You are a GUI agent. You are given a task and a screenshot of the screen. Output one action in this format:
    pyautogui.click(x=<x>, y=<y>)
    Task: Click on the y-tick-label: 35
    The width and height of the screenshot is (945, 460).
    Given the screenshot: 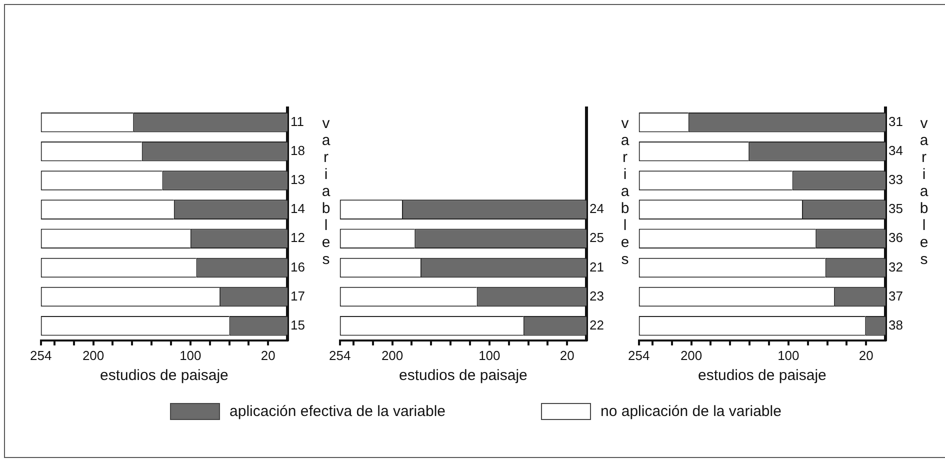 What is the action you would take?
    pyautogui.click(x=896, y=208)
    